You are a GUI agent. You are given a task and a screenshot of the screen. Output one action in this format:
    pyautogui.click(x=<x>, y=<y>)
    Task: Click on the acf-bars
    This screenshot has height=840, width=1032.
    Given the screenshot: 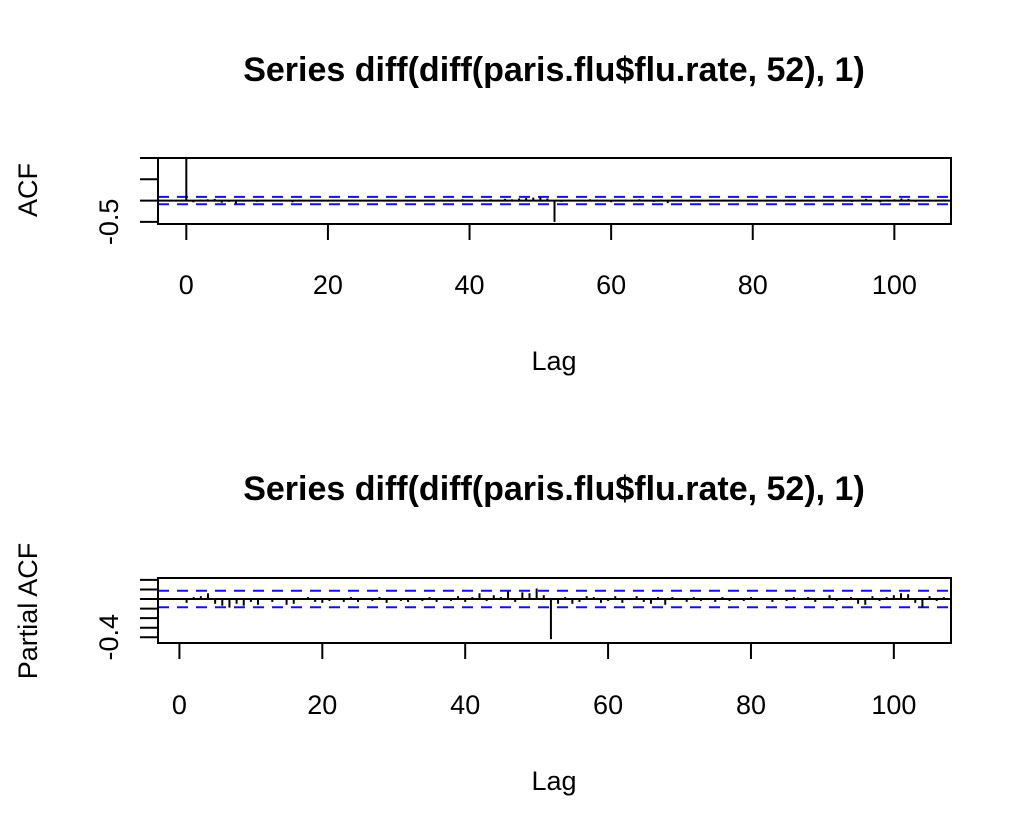 What is the action you would take?
    pyautogui.click(x=565, y=190)
    